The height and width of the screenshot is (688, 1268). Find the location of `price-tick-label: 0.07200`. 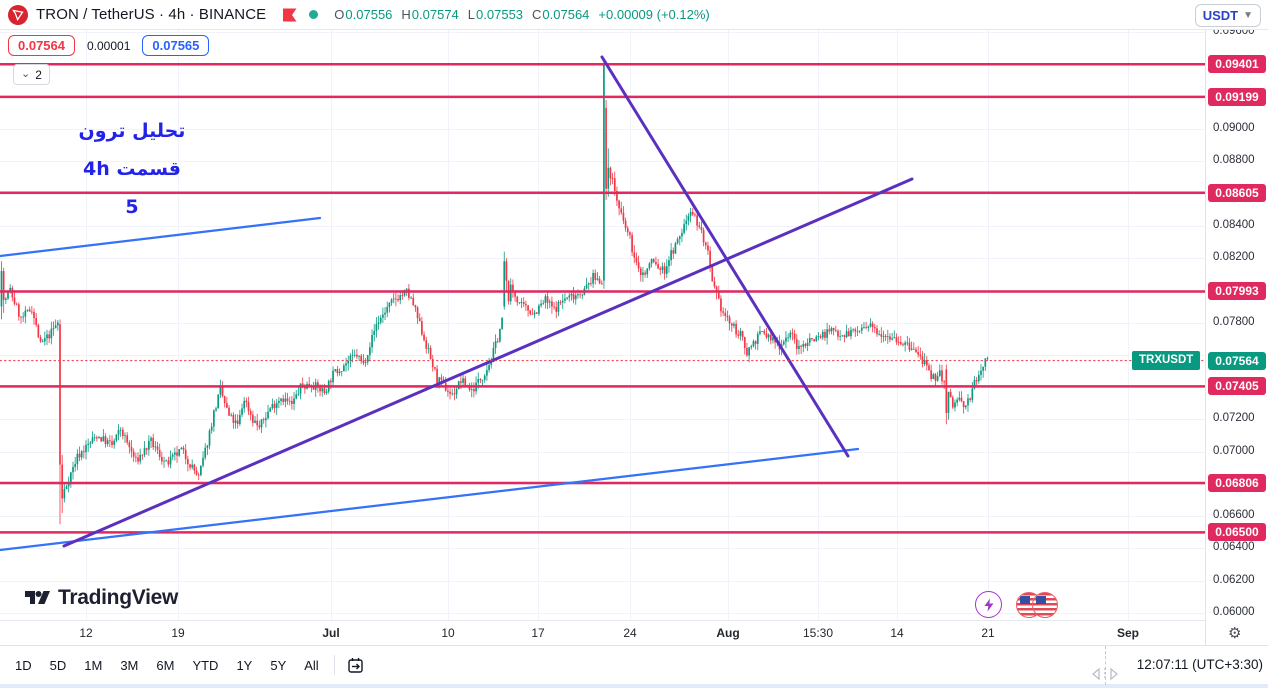

price-tick-label: 0.07200 is located at coordinates (1234, 418).